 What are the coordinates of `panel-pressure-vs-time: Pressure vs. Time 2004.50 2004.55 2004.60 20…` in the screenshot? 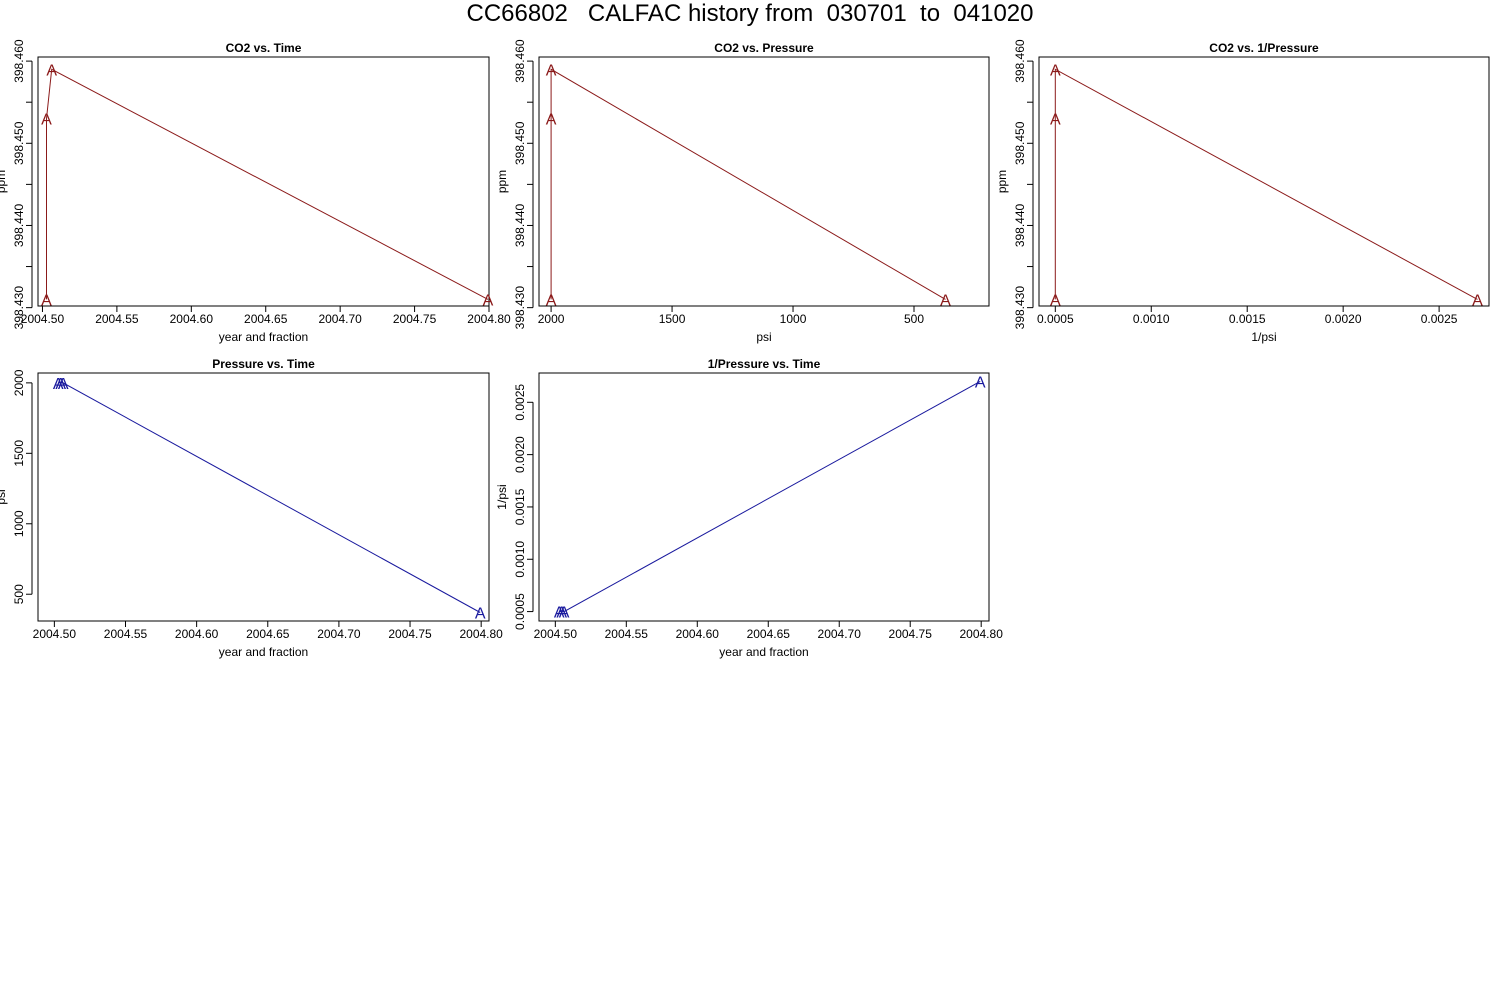 It's located at (251, 508).